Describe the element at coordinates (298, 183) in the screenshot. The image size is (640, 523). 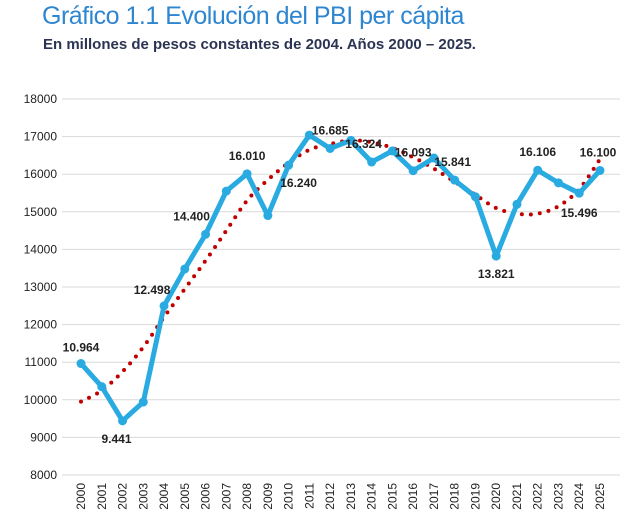
I see `data-label: 16.240` at that location.